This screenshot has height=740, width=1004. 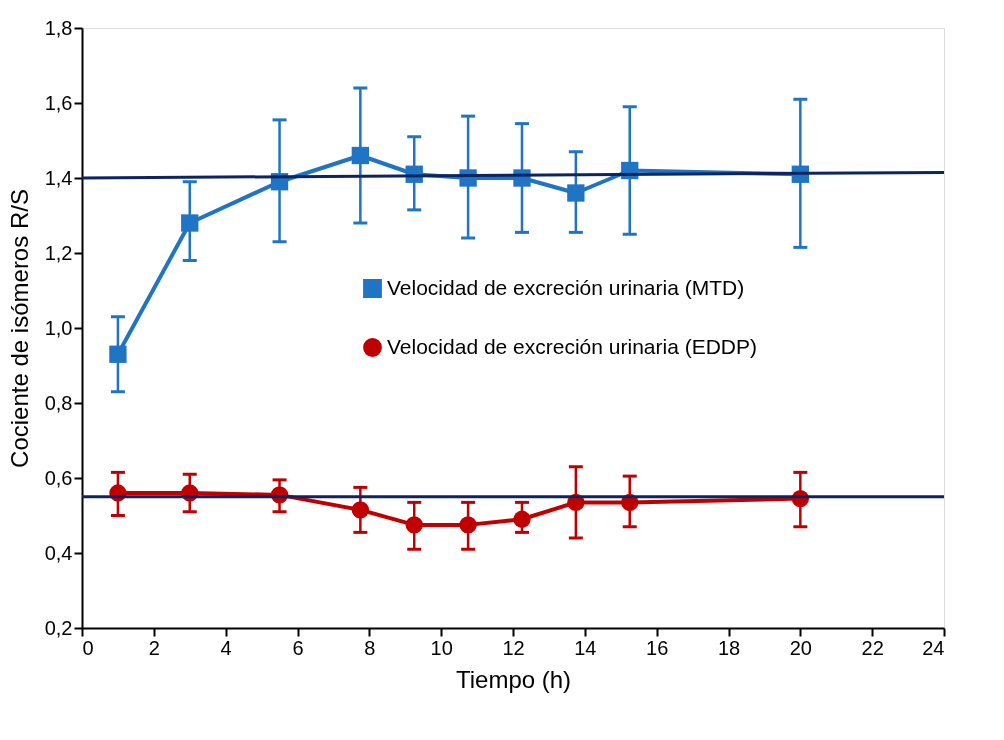 What do you see at coordinates (800, 647) in the screenshot?
I see `x-tick-label: 20` at bounding box center [800, 647].